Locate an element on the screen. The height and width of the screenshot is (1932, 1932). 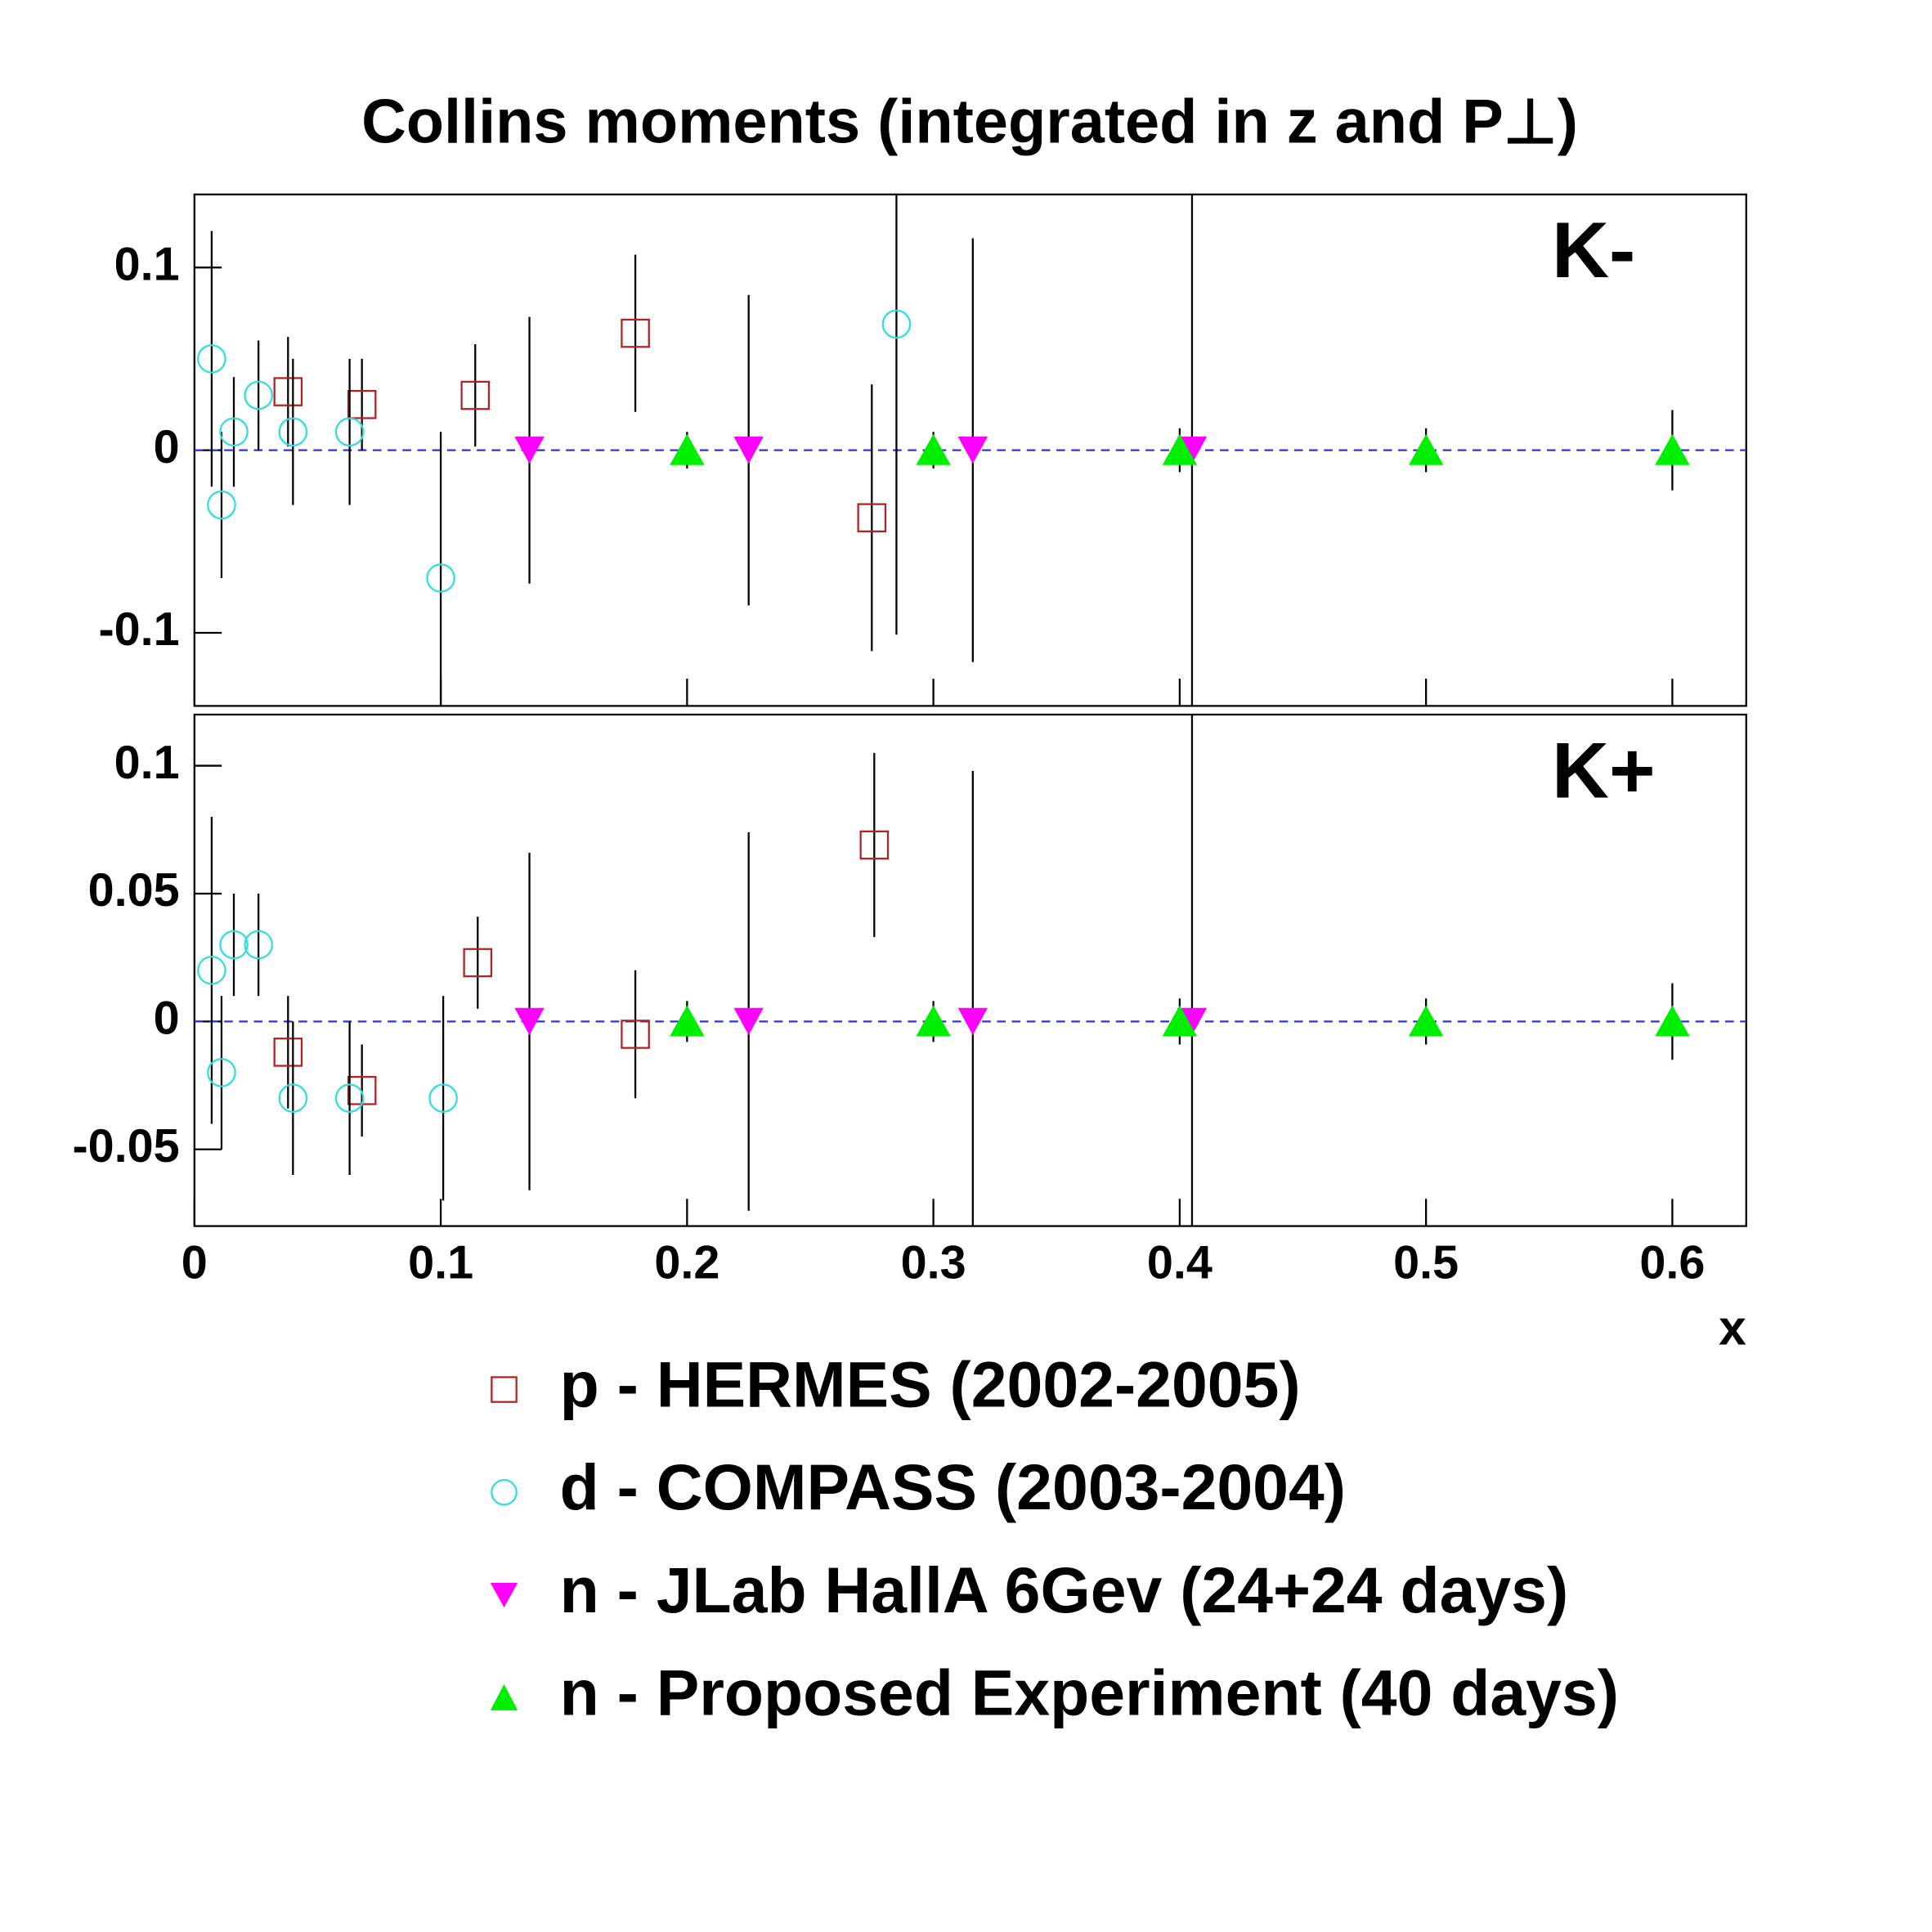
panel-label: K- is located at coordinates (1593, 249).